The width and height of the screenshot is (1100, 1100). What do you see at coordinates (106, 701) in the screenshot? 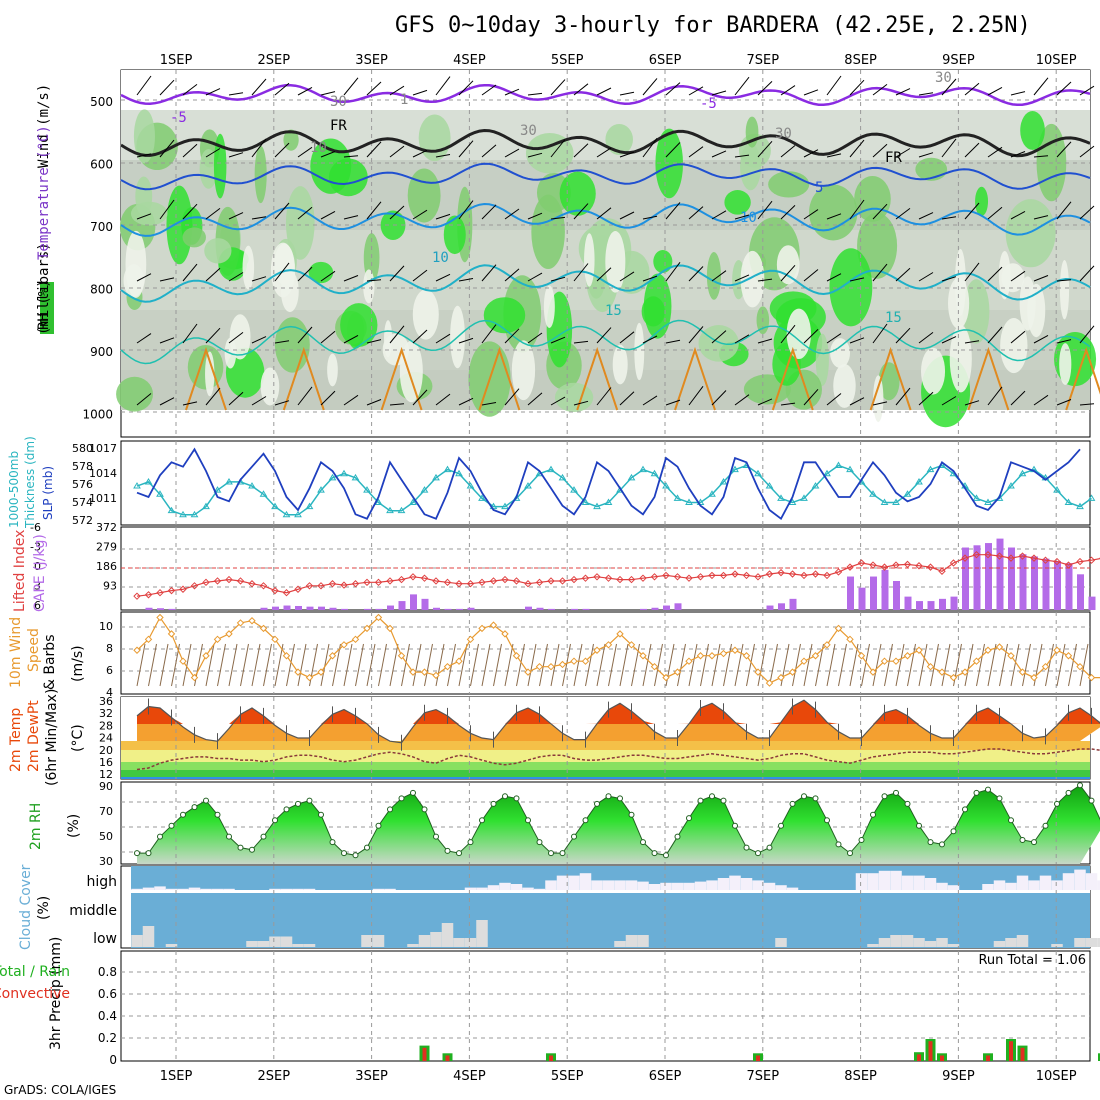
I see `temp-tick-label: 36` at bounding box center [106, 701].